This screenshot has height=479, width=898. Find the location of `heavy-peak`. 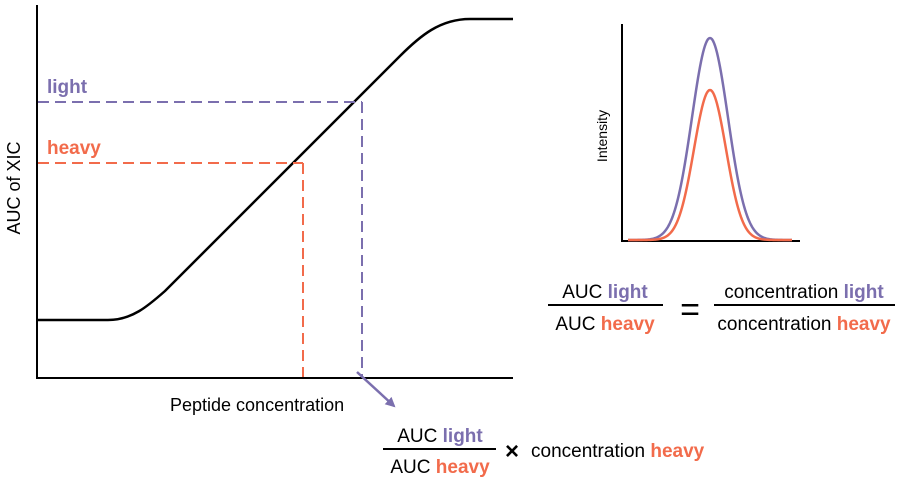

heavy-peak is located at coordinates (710, 165).